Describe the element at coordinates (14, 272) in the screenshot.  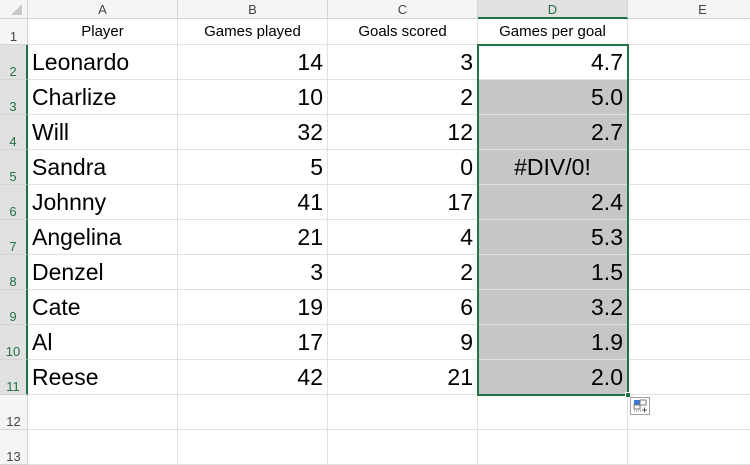
I see `row-header-8: 8` at that location.